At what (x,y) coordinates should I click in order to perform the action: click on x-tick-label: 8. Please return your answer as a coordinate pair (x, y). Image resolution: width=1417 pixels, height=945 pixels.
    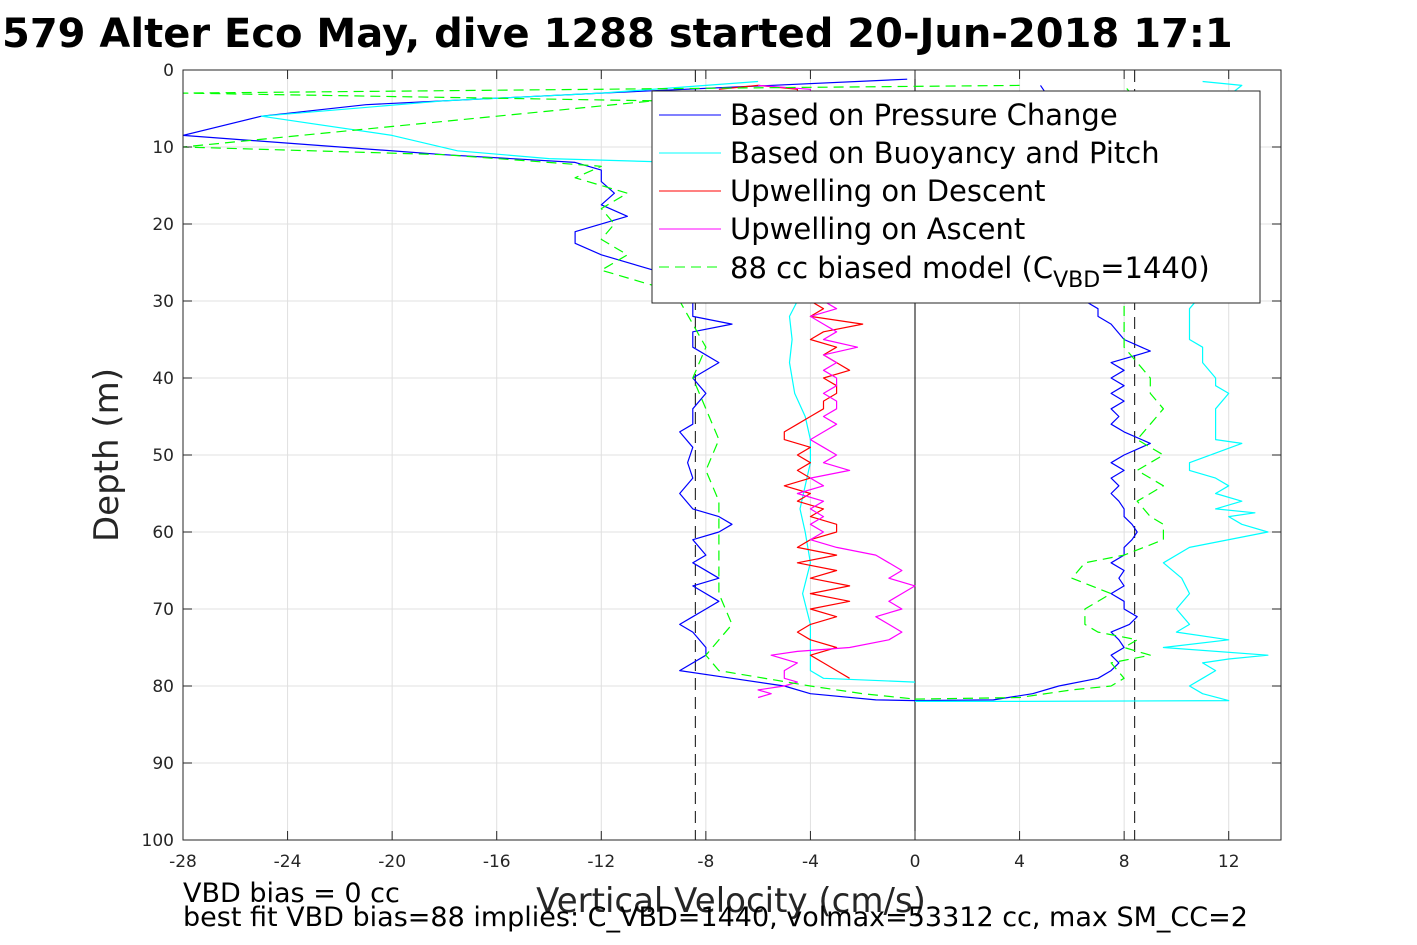
    Looking at the image, I should click on (1124, 862).